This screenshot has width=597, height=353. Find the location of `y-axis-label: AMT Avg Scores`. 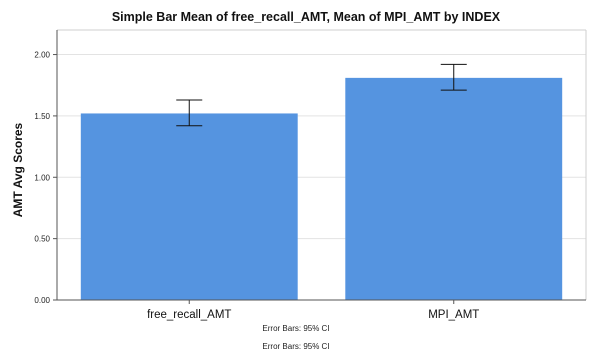

y-axis-label: AMT Avg Scores is located at coordinates (18, 169).